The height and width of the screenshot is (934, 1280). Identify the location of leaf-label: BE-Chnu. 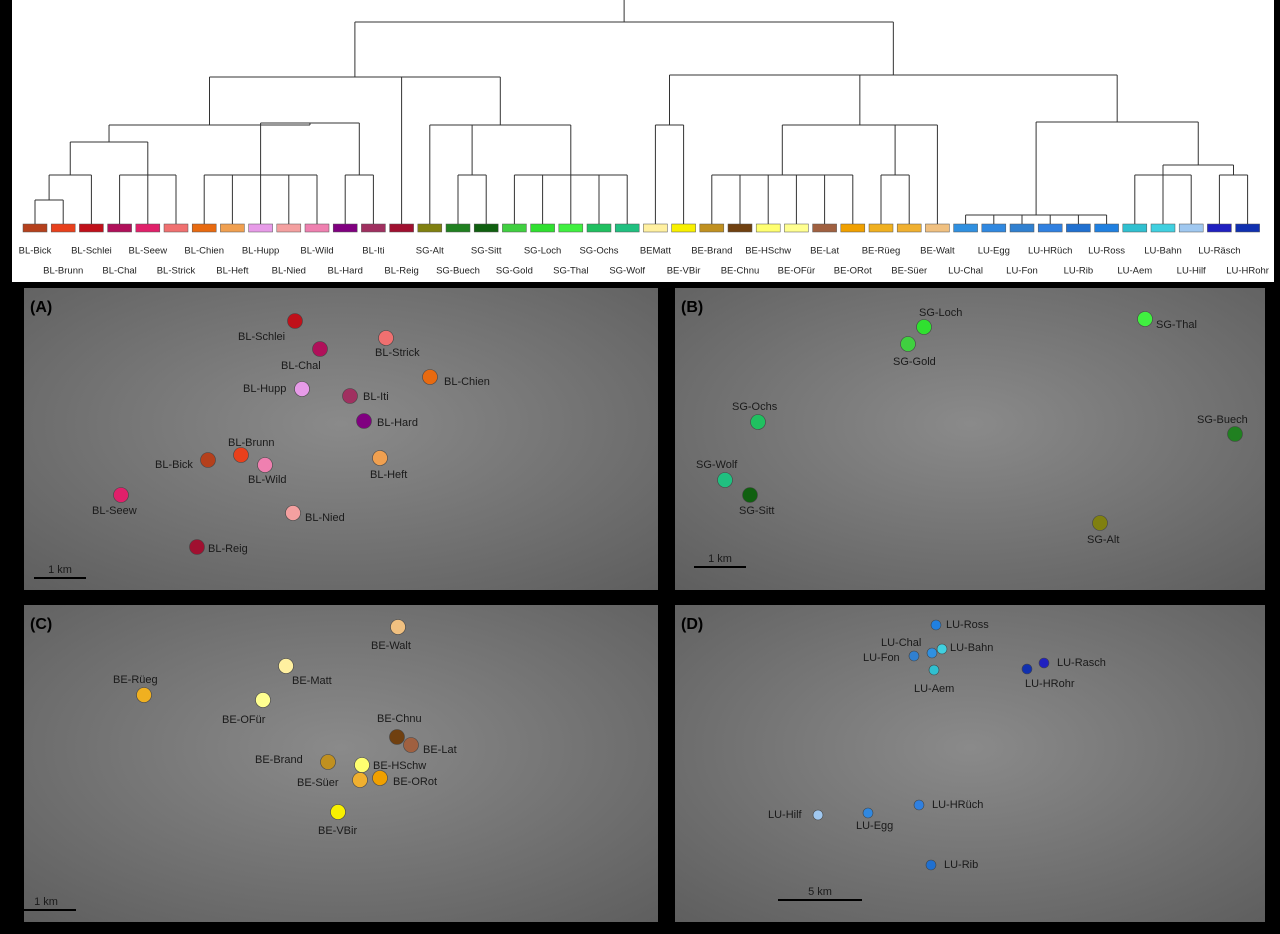
(740, 271).